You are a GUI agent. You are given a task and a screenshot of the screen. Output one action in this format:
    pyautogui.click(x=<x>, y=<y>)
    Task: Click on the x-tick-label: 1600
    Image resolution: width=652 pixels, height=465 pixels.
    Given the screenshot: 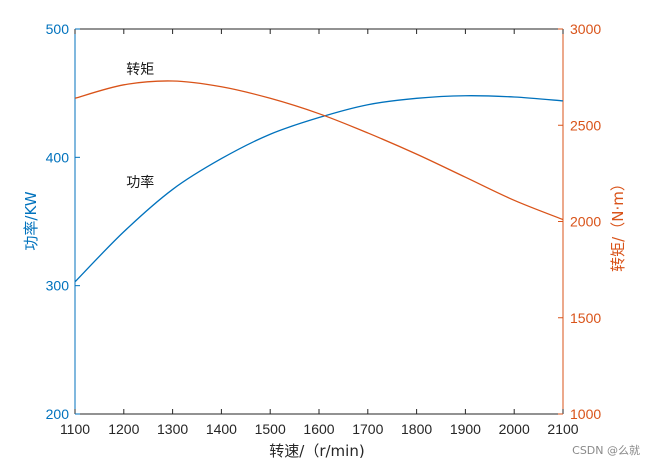 What is the action you would take?
    pyautogui.click(x=318, y=429)
    